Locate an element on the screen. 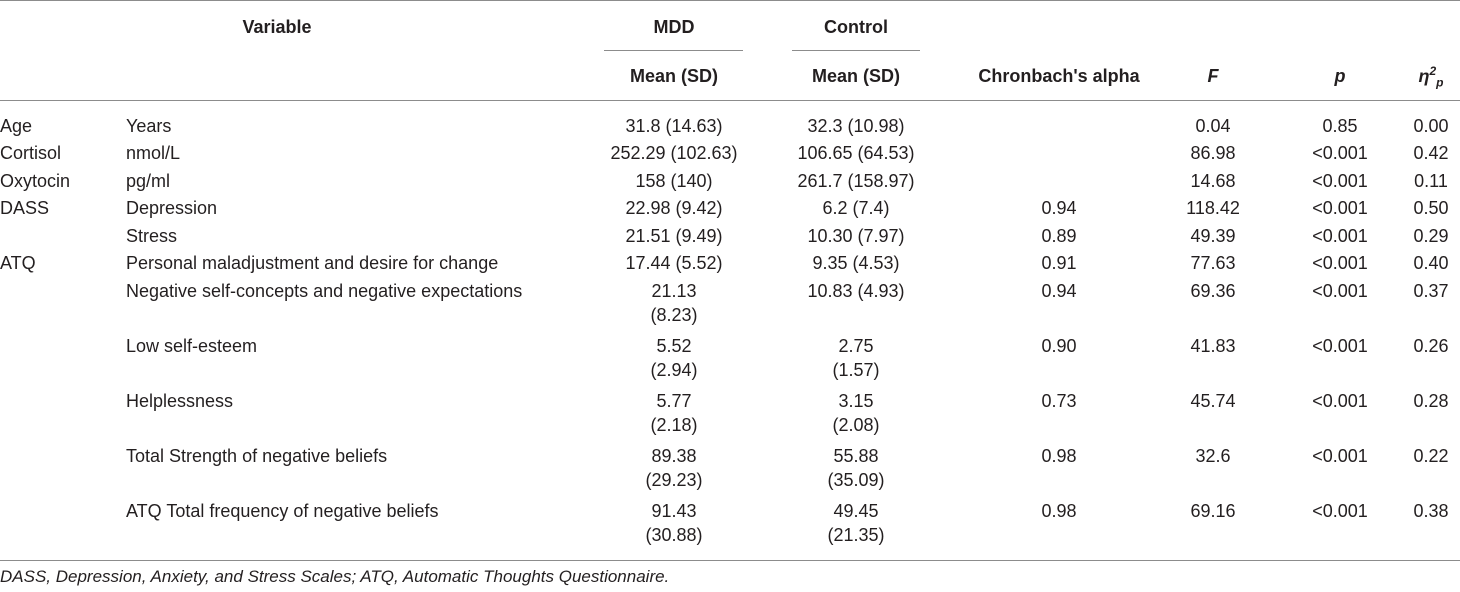 Image resolution: width=1460 pixels, height=592 pixels. header-control: Control is located at coordinates (856, 27).